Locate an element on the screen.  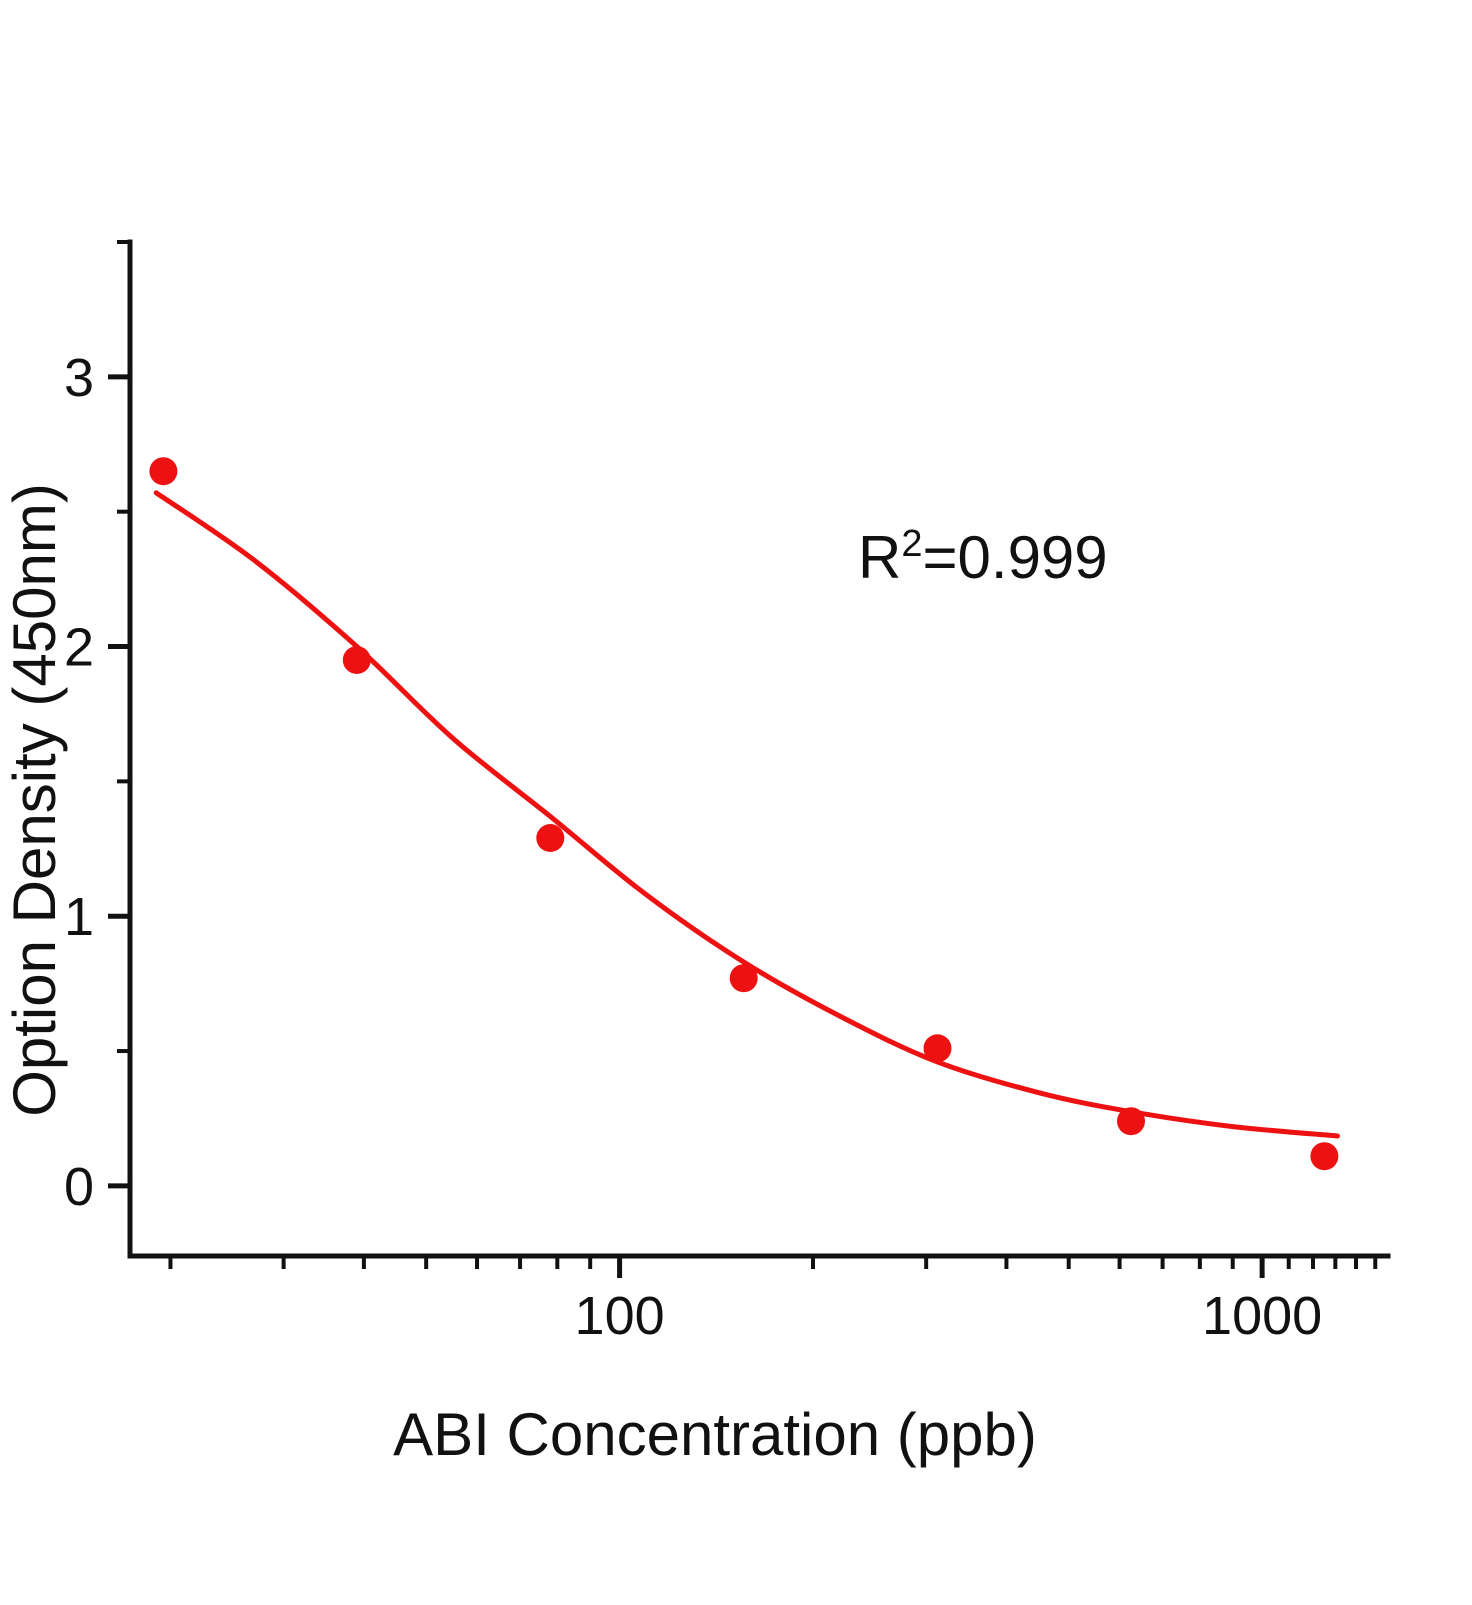
r-squared-superscript: 2 is located at coordinates (911, 544).